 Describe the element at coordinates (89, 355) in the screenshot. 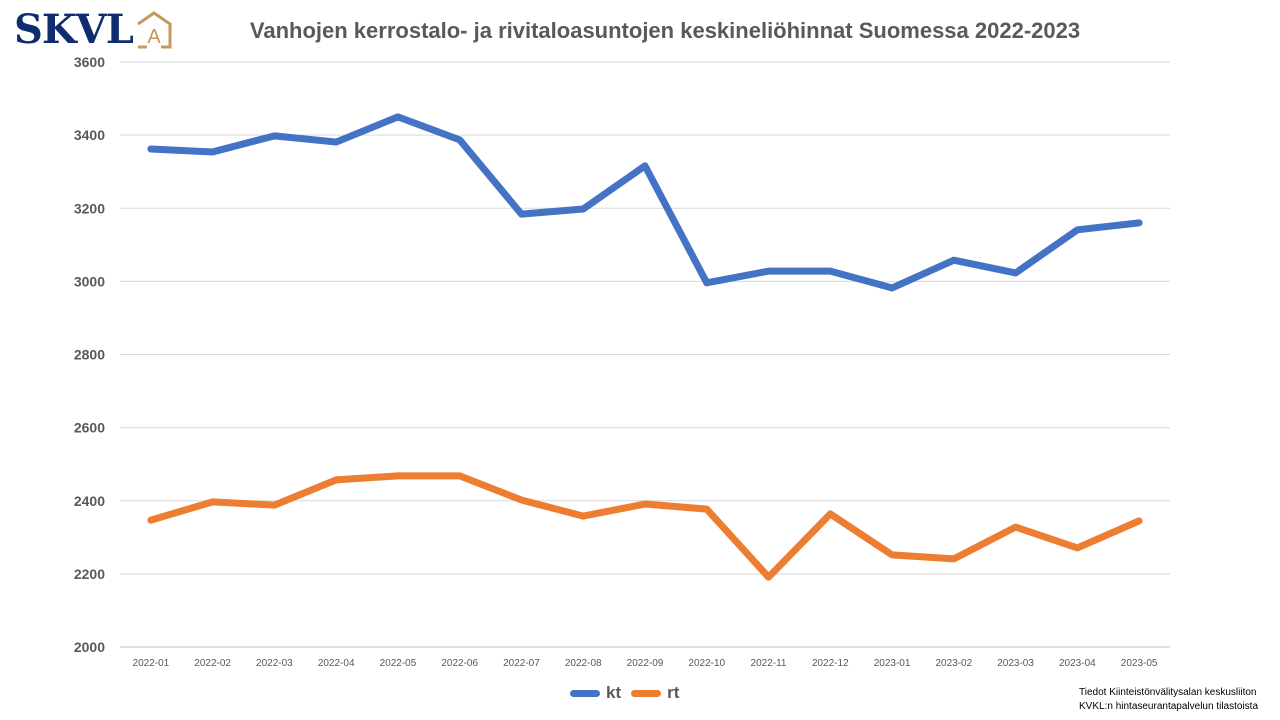

I see `y-tick-label: 2800` at that location.